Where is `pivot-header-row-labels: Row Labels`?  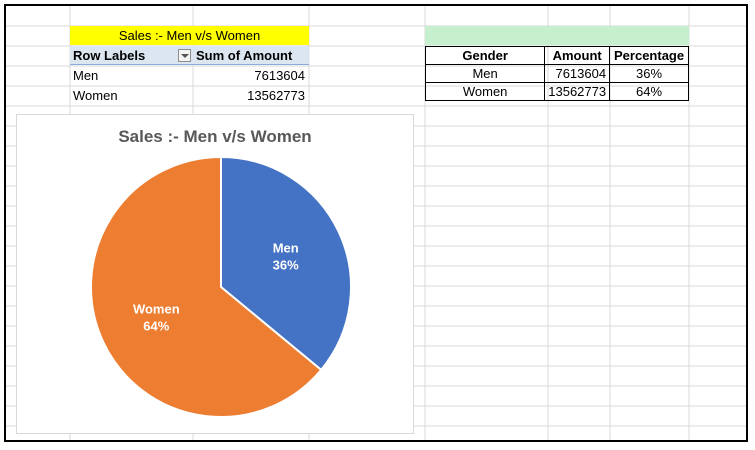 pivot-header-row-labels: Row Labels is located at coordinates (131, 55).